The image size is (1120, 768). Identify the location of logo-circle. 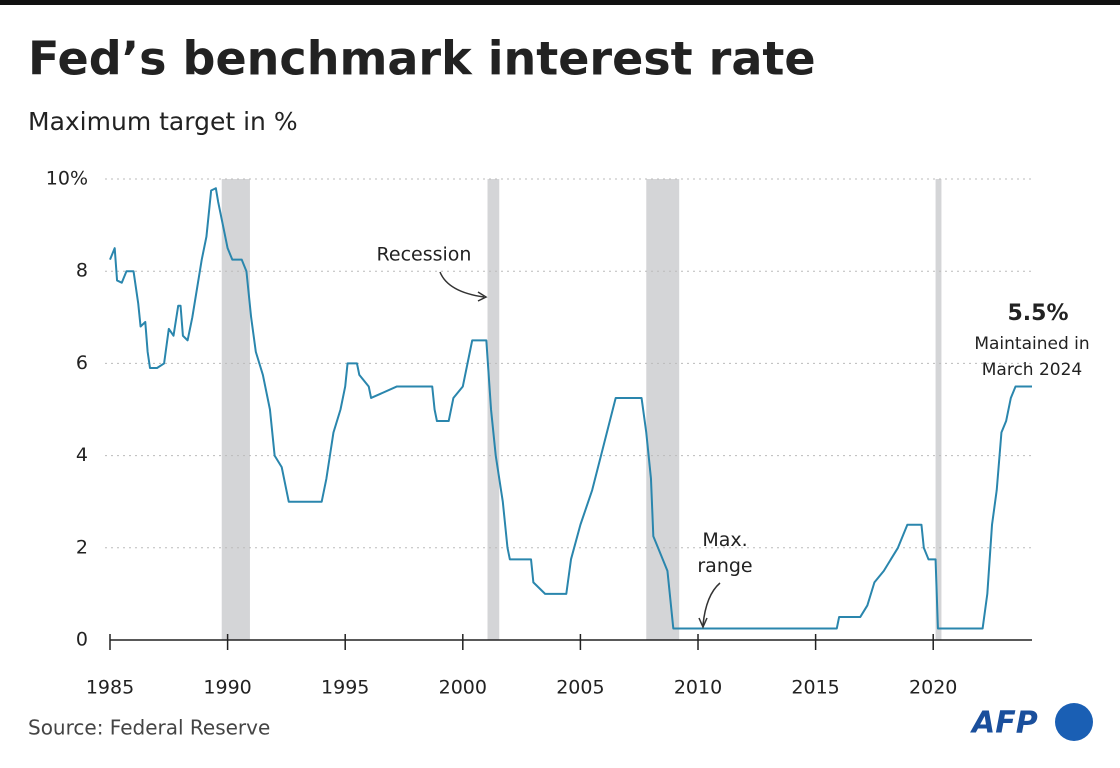
(1074, 722).